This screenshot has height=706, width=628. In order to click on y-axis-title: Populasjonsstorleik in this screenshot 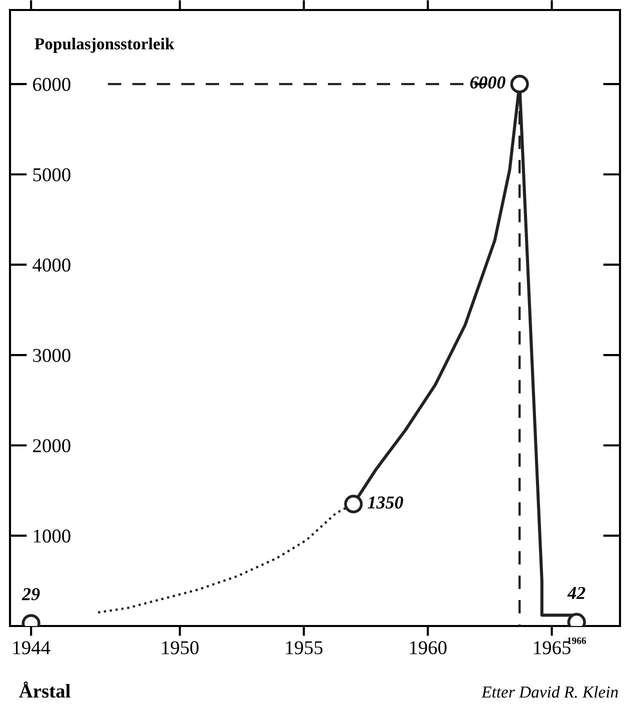, I will do `click(104, 45)`.